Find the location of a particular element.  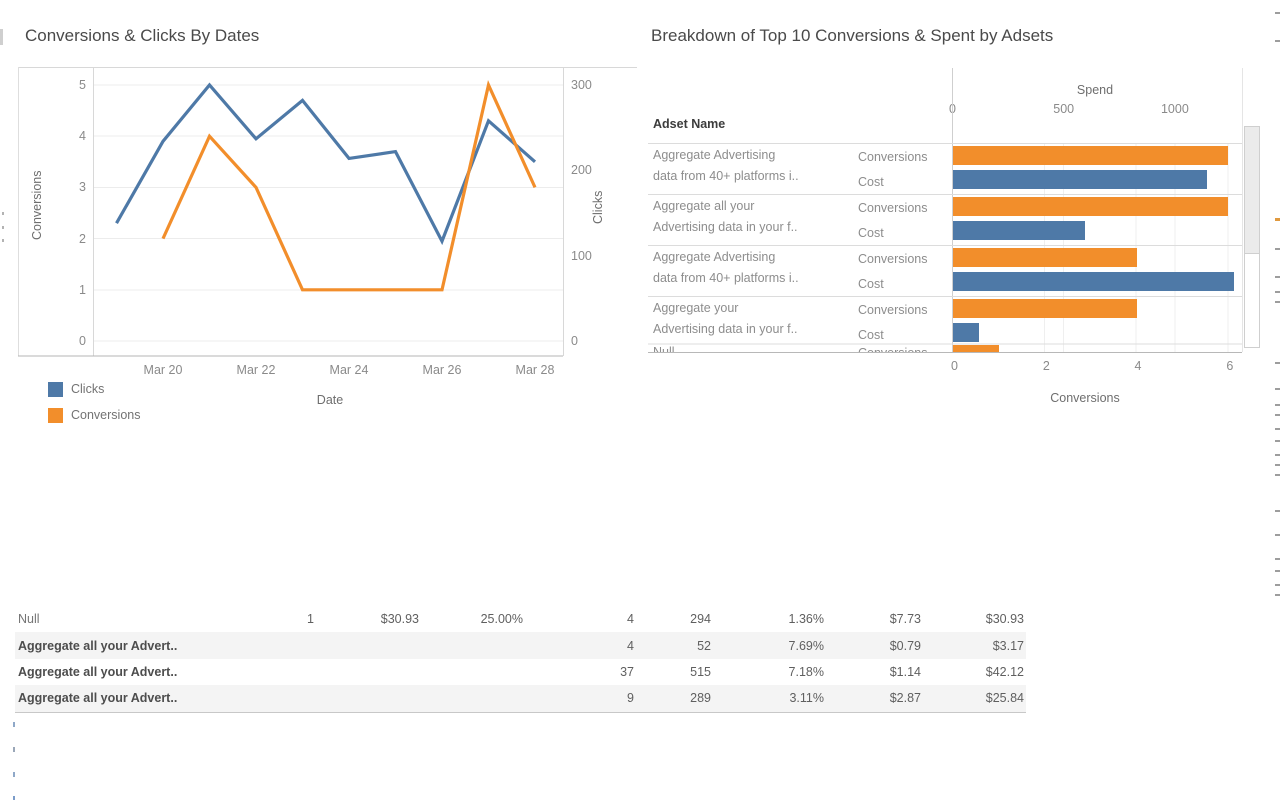

value-cell: $3.17 is located at coordinates (1008, 645).